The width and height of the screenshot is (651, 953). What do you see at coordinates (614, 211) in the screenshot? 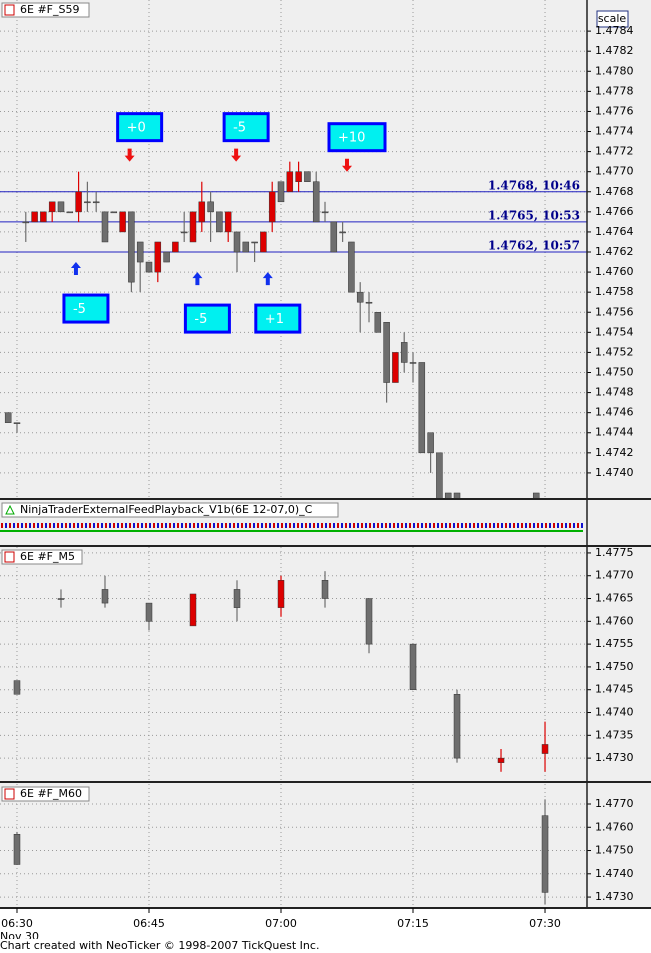
I see `y-tick-label: 1.4766` at bounding box center [614, 211].